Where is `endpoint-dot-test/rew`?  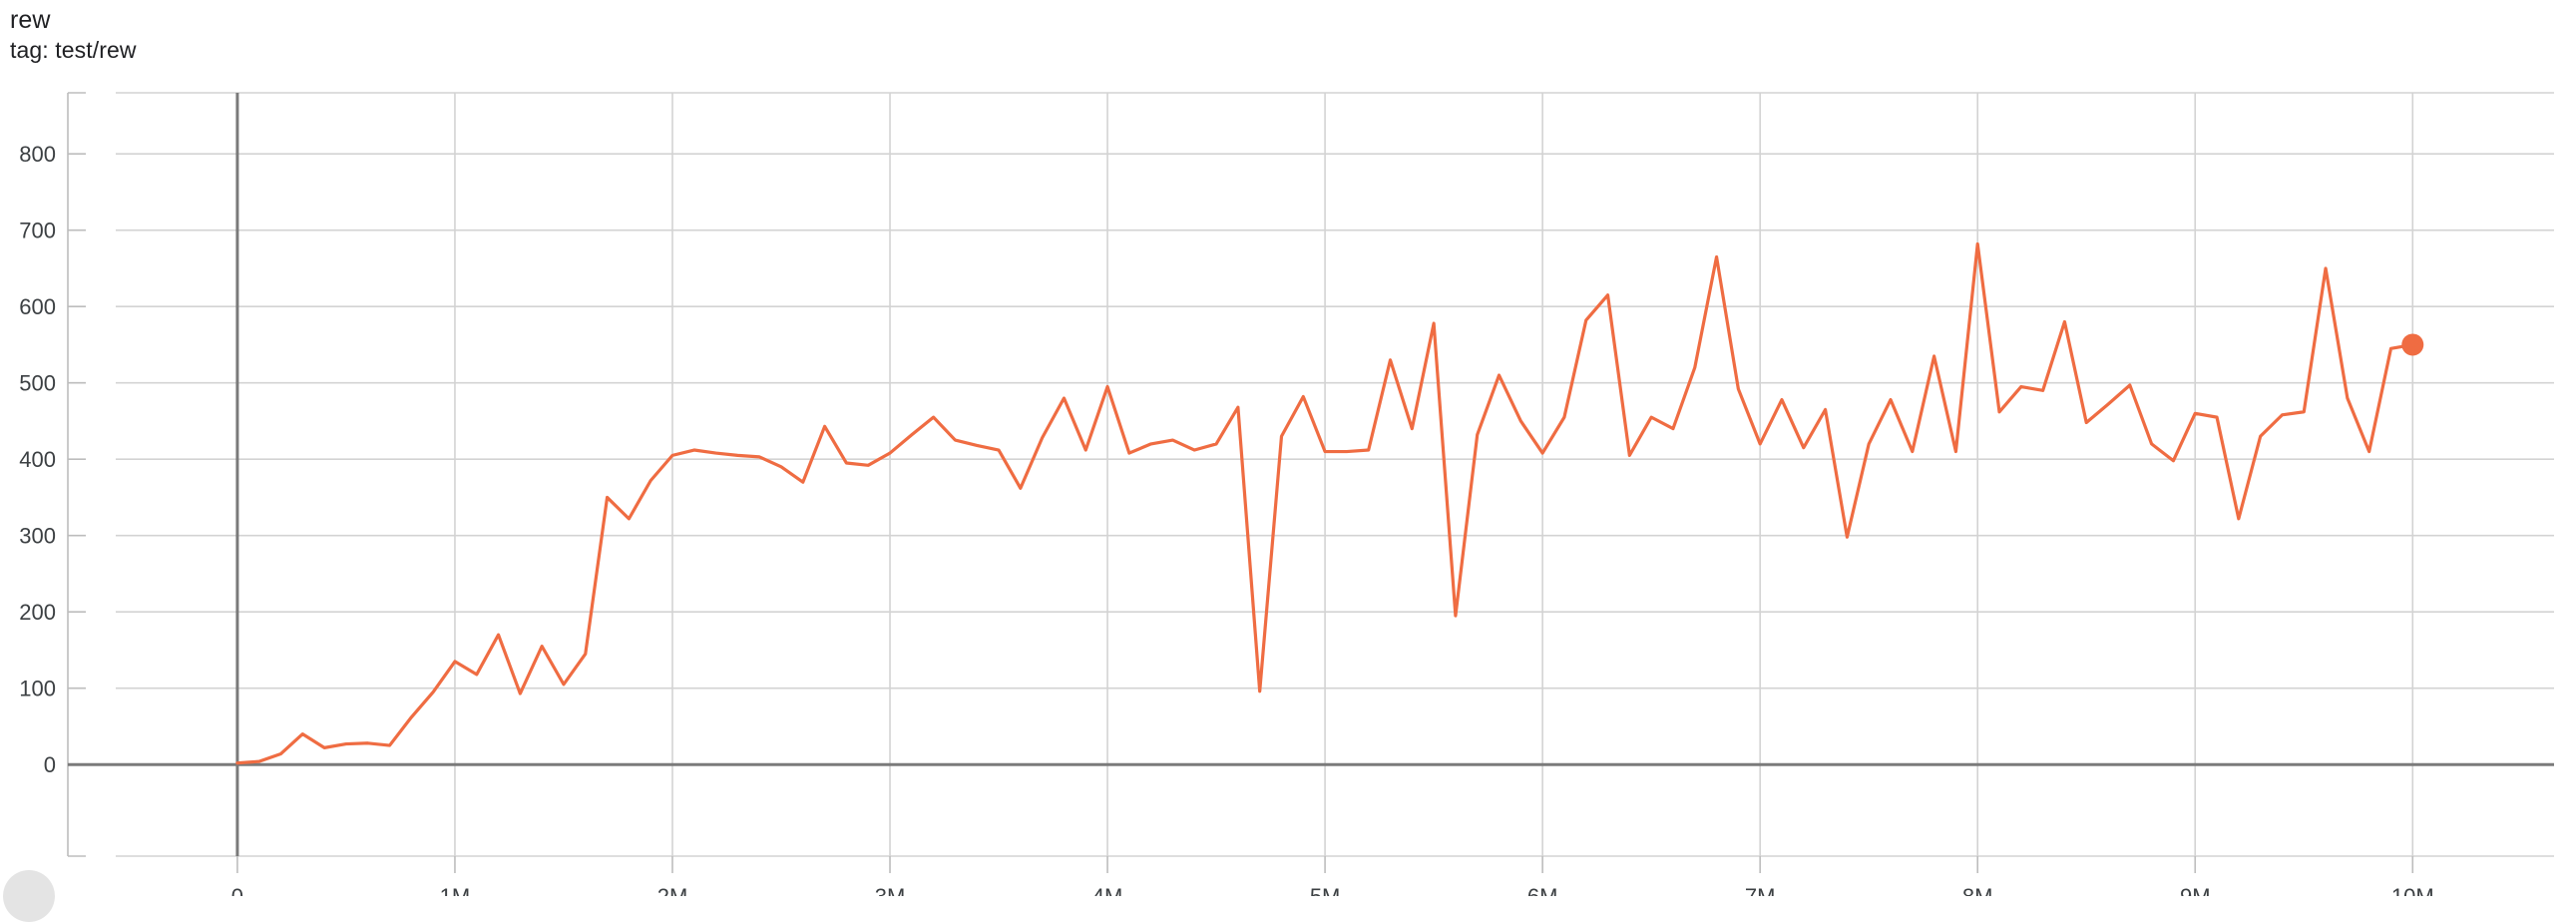
endpoint-dot-test/rew is located at coordinates (2412, 344).